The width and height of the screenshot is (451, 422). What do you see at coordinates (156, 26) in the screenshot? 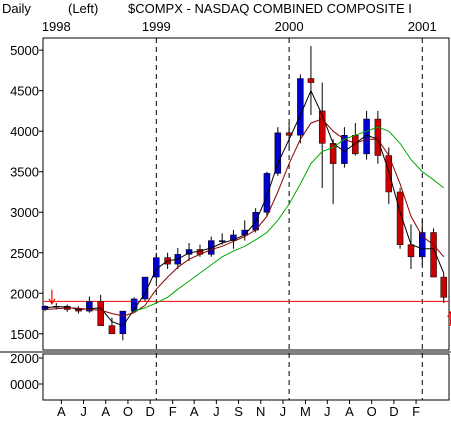
I see `year-label: 1999` at bounding box center [156, 26].